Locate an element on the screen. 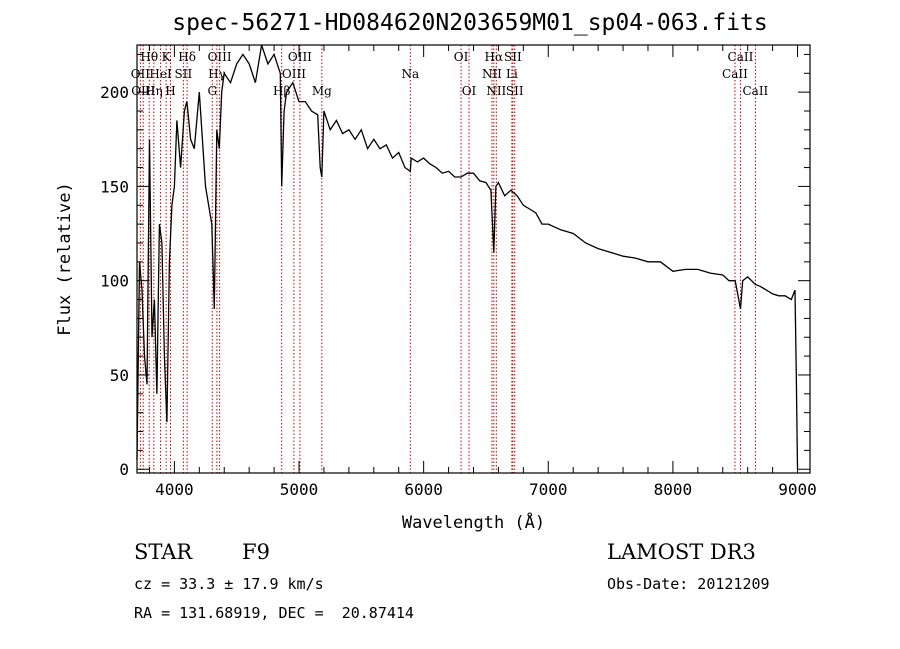 The height and width of the screenshot is (649, 900). x-tick-label: 8000 is located at coordinates (673, 489).